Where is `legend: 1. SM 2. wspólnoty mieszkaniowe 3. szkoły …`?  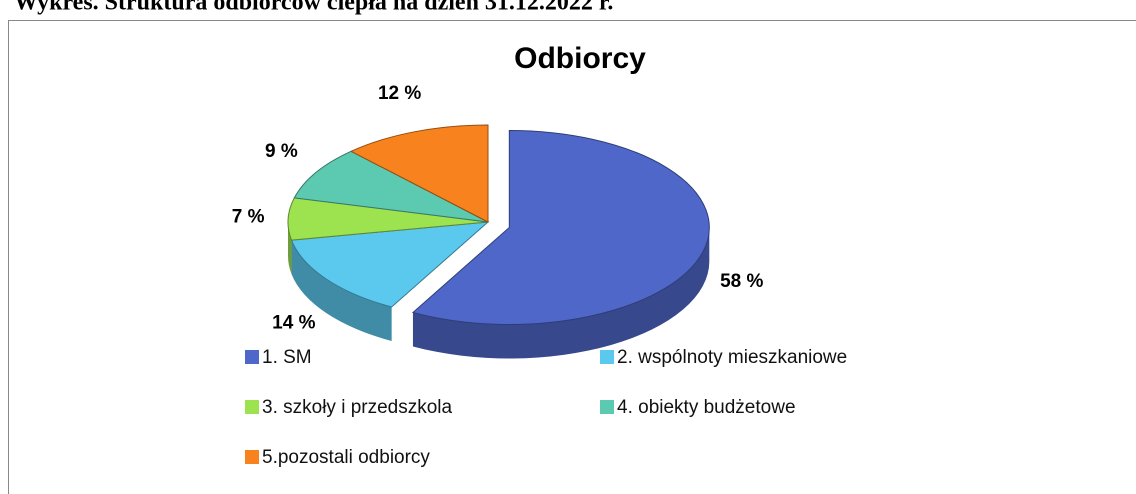
legend: 1. SM 2. wspólnoty mieszkaniowe 3. szkoły … is located at coordinates (546, 407).